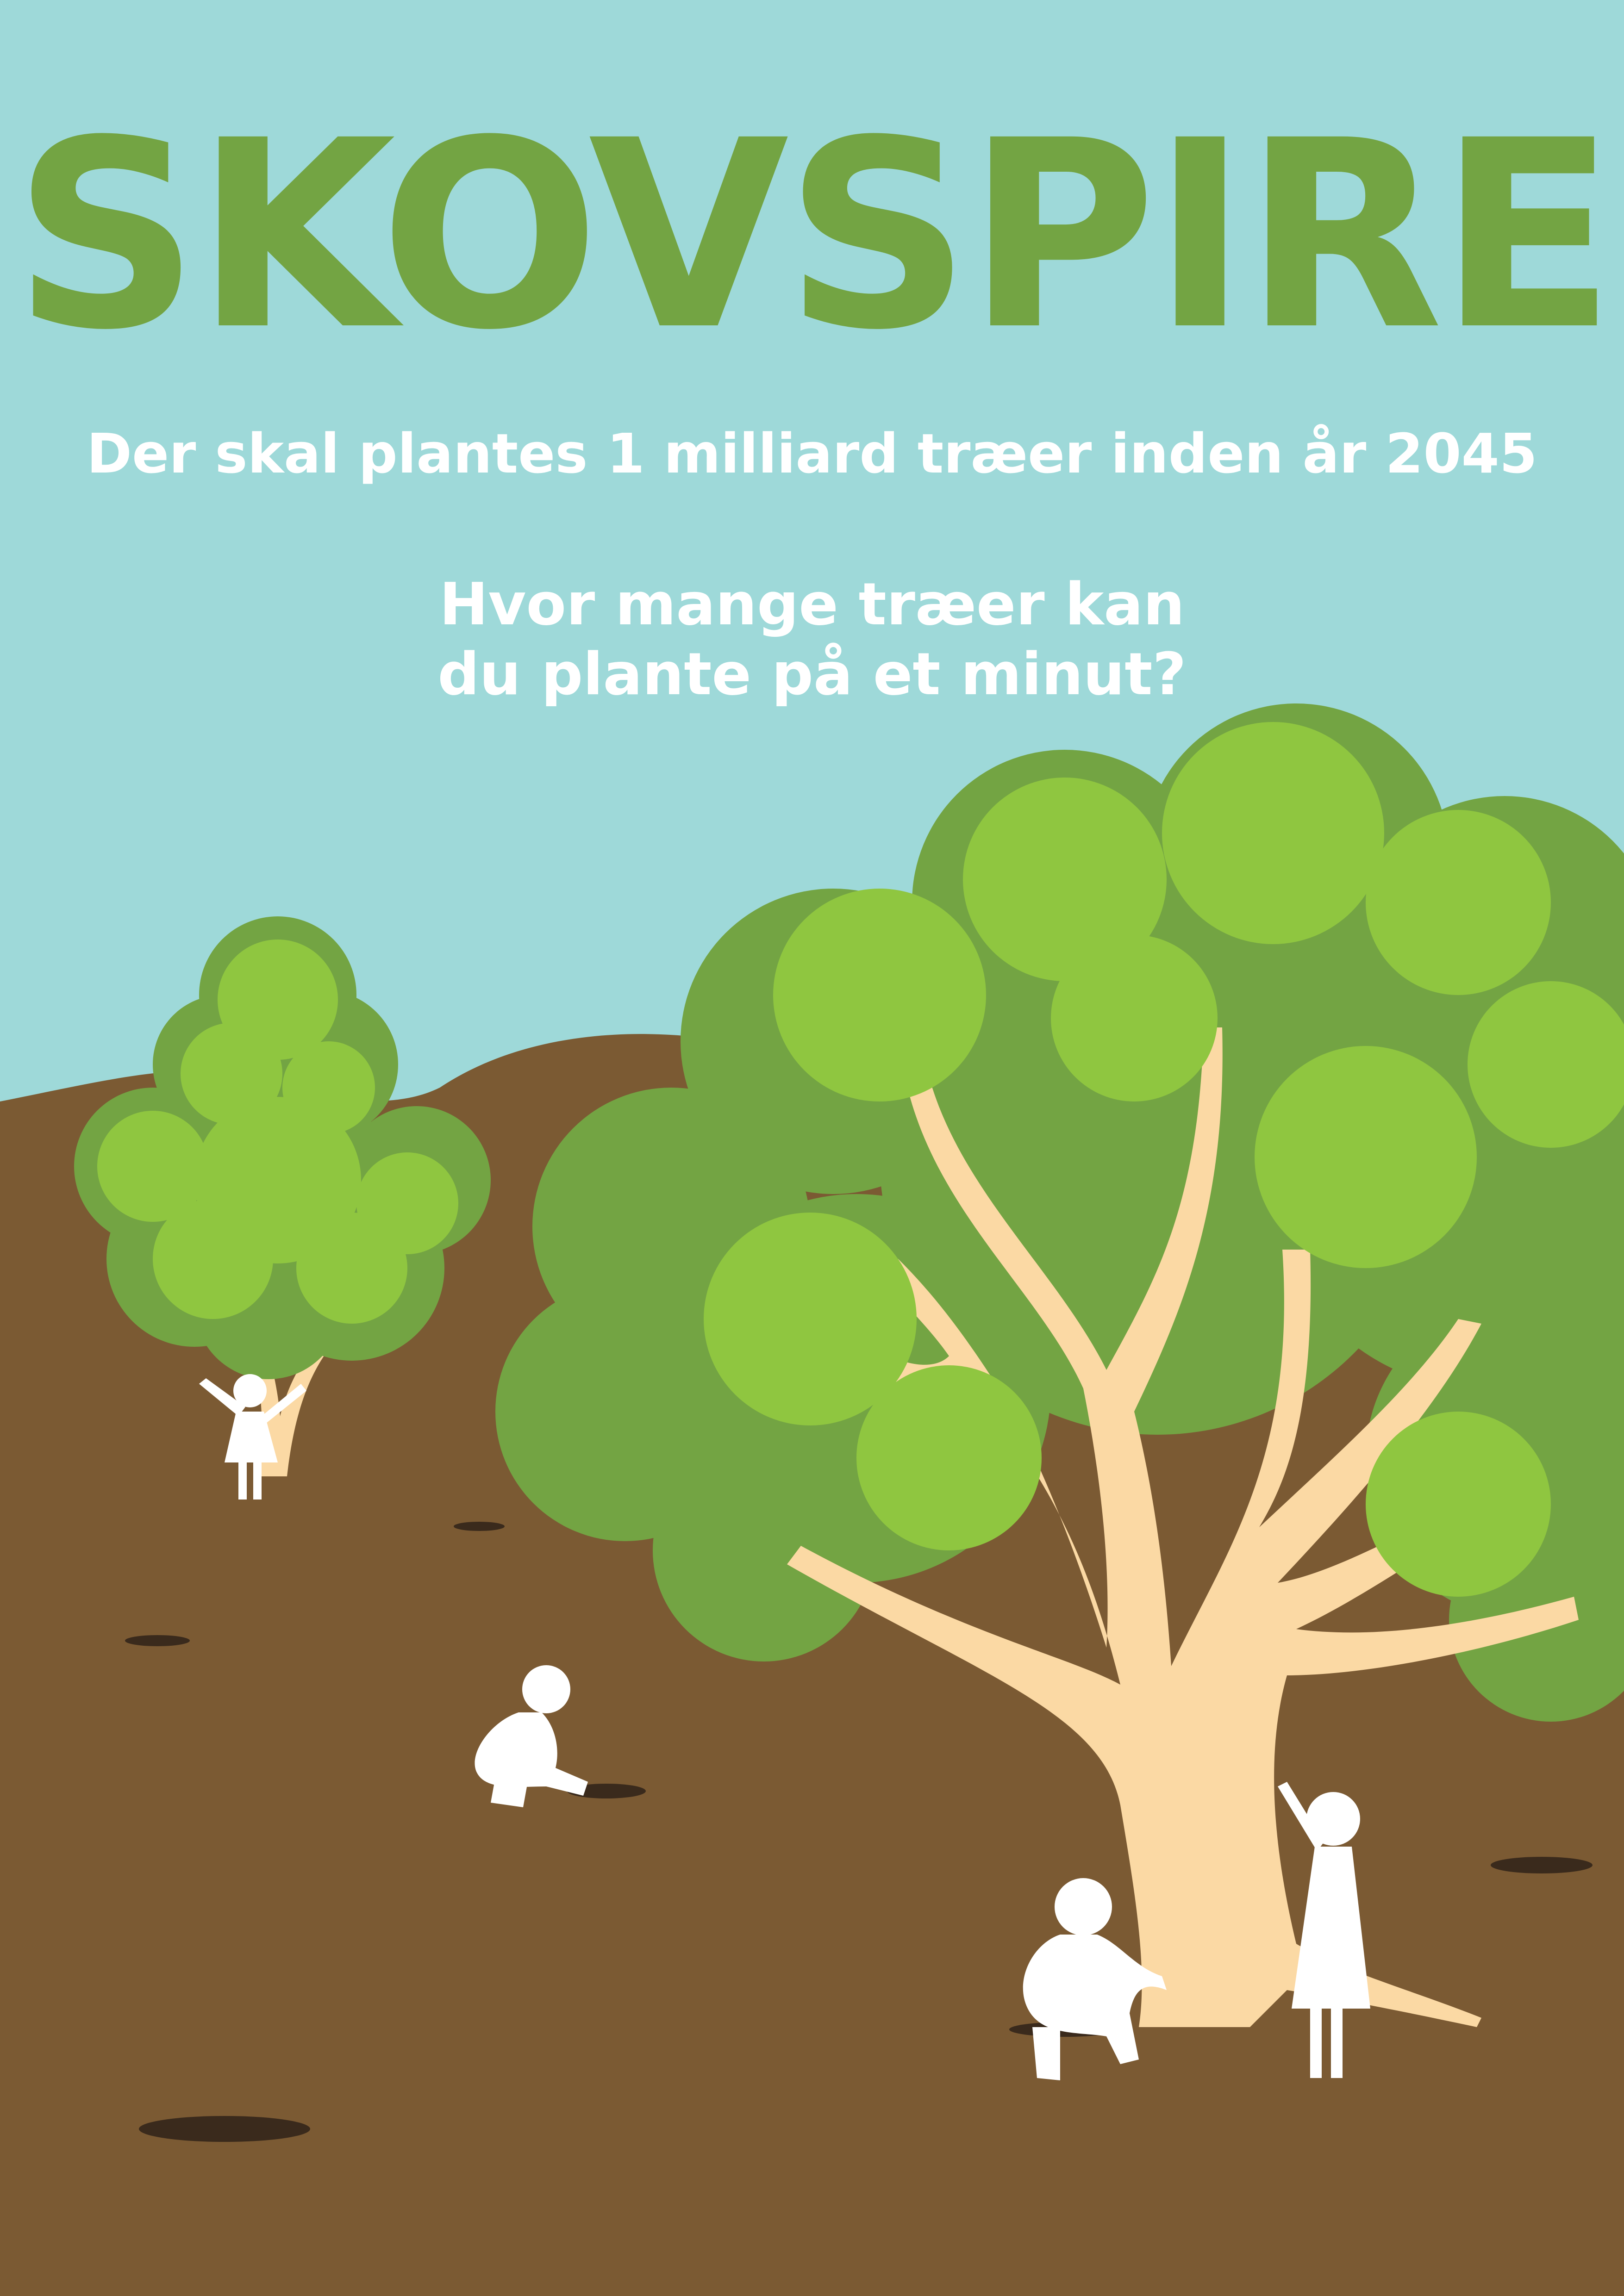 The width and height of the screenshot is (1624, 2296). What do you see at coordinates (1095, 1979) in the screenshot?
I see `child-kneeling-silhouette` at bounding box center [1095, 1979].